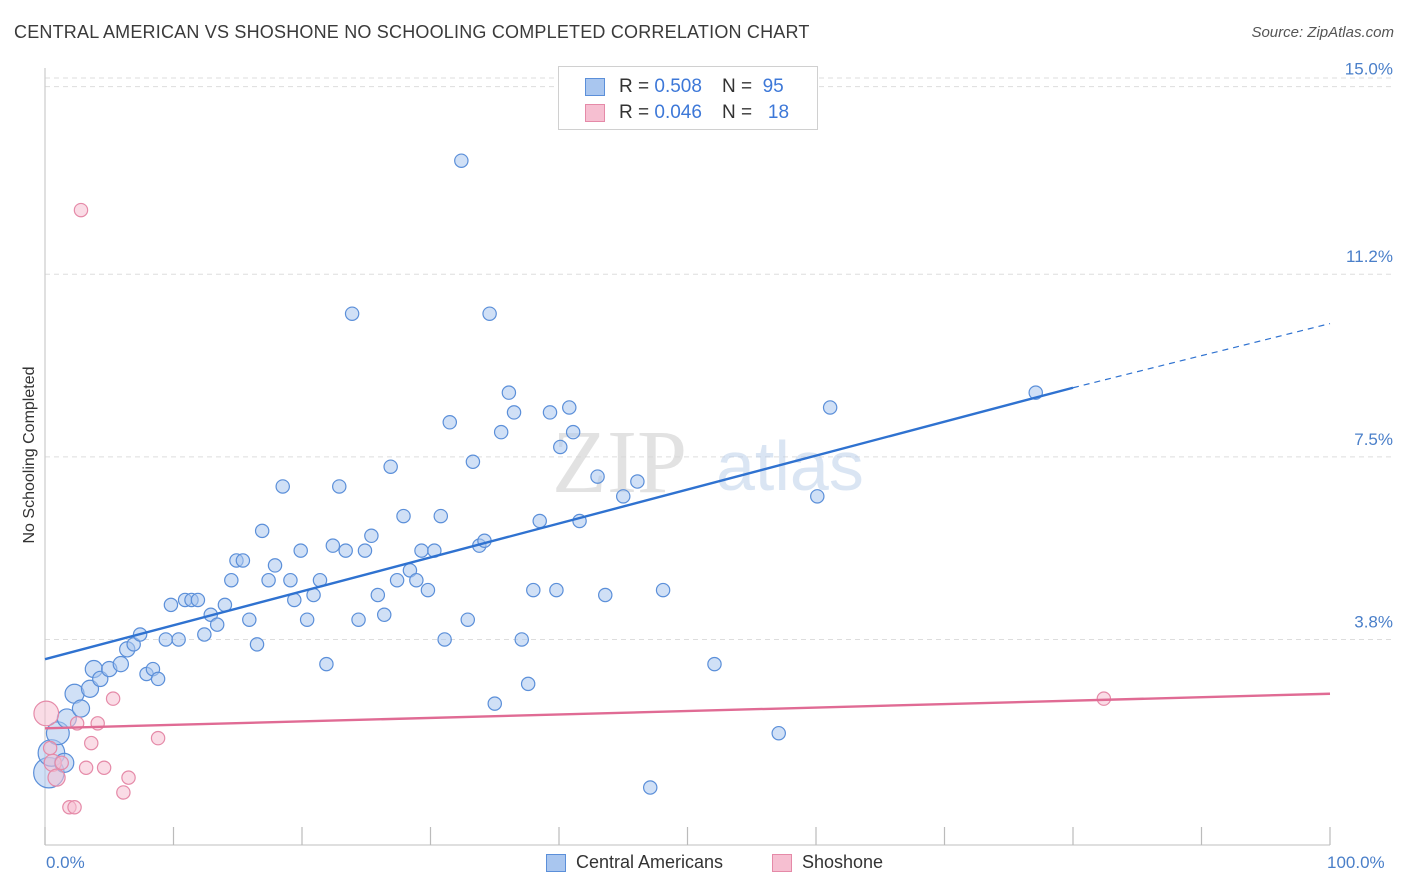  I want to click on bottom-legend-swatch-pink, so click(782, 862).